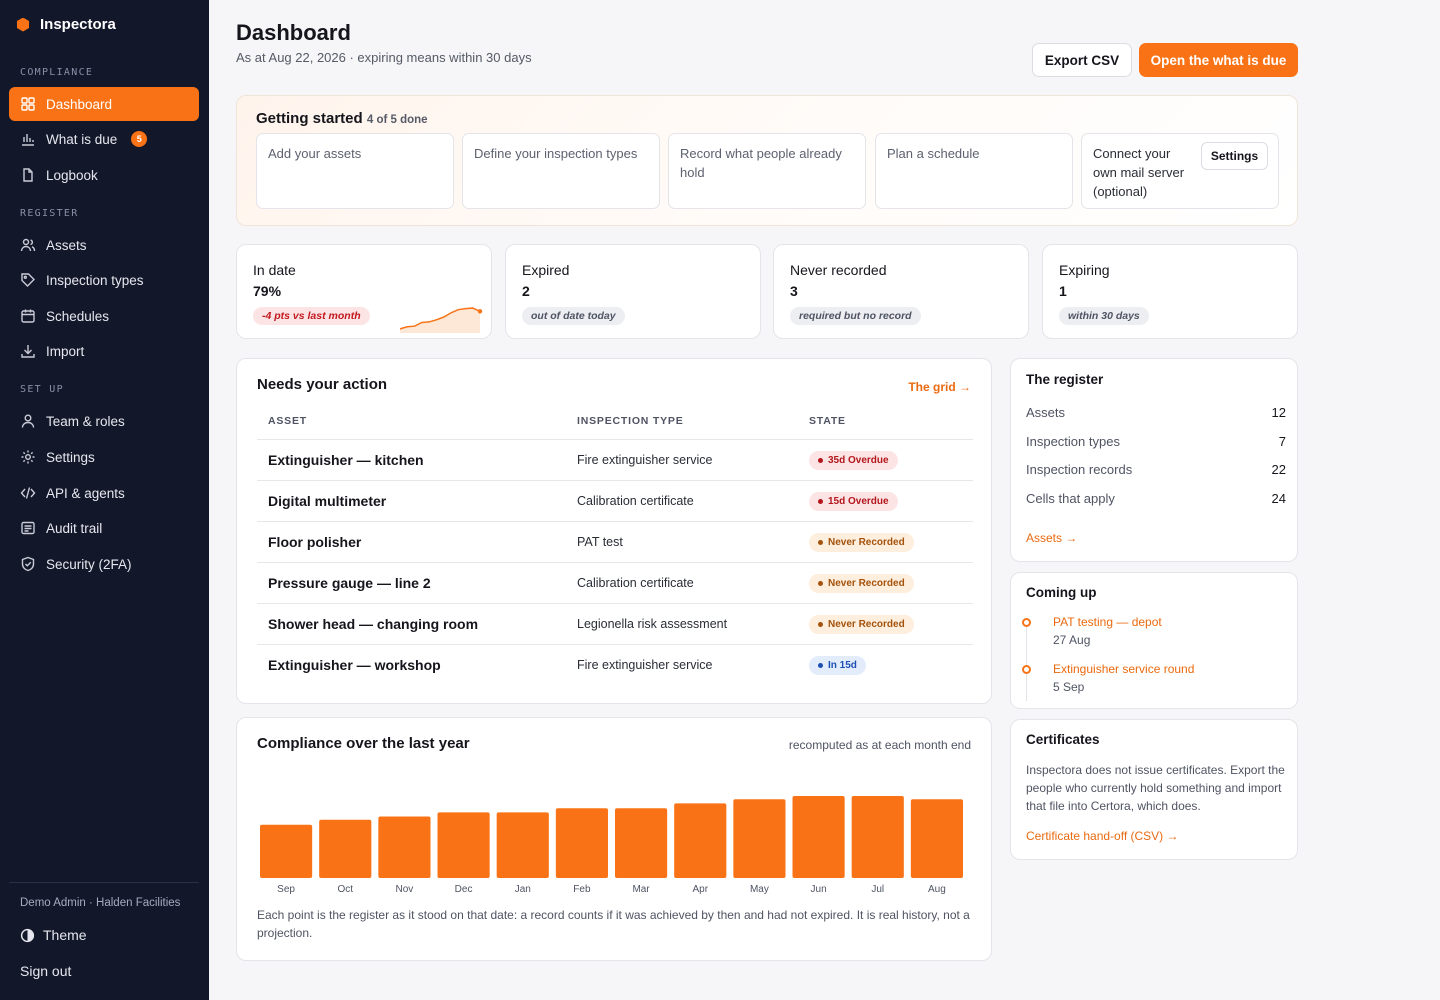  I want to click on chart-bar-jun, so click(818, 837).